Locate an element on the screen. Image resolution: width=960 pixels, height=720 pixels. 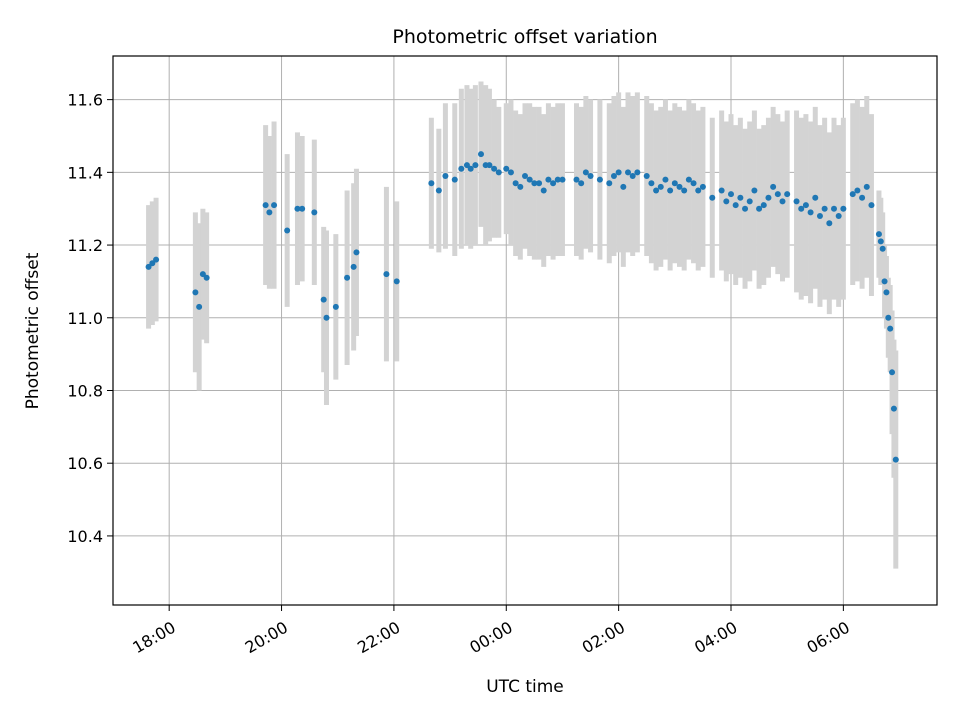
y-axis-label: Photometric offset is located at coordinates (33, 330).